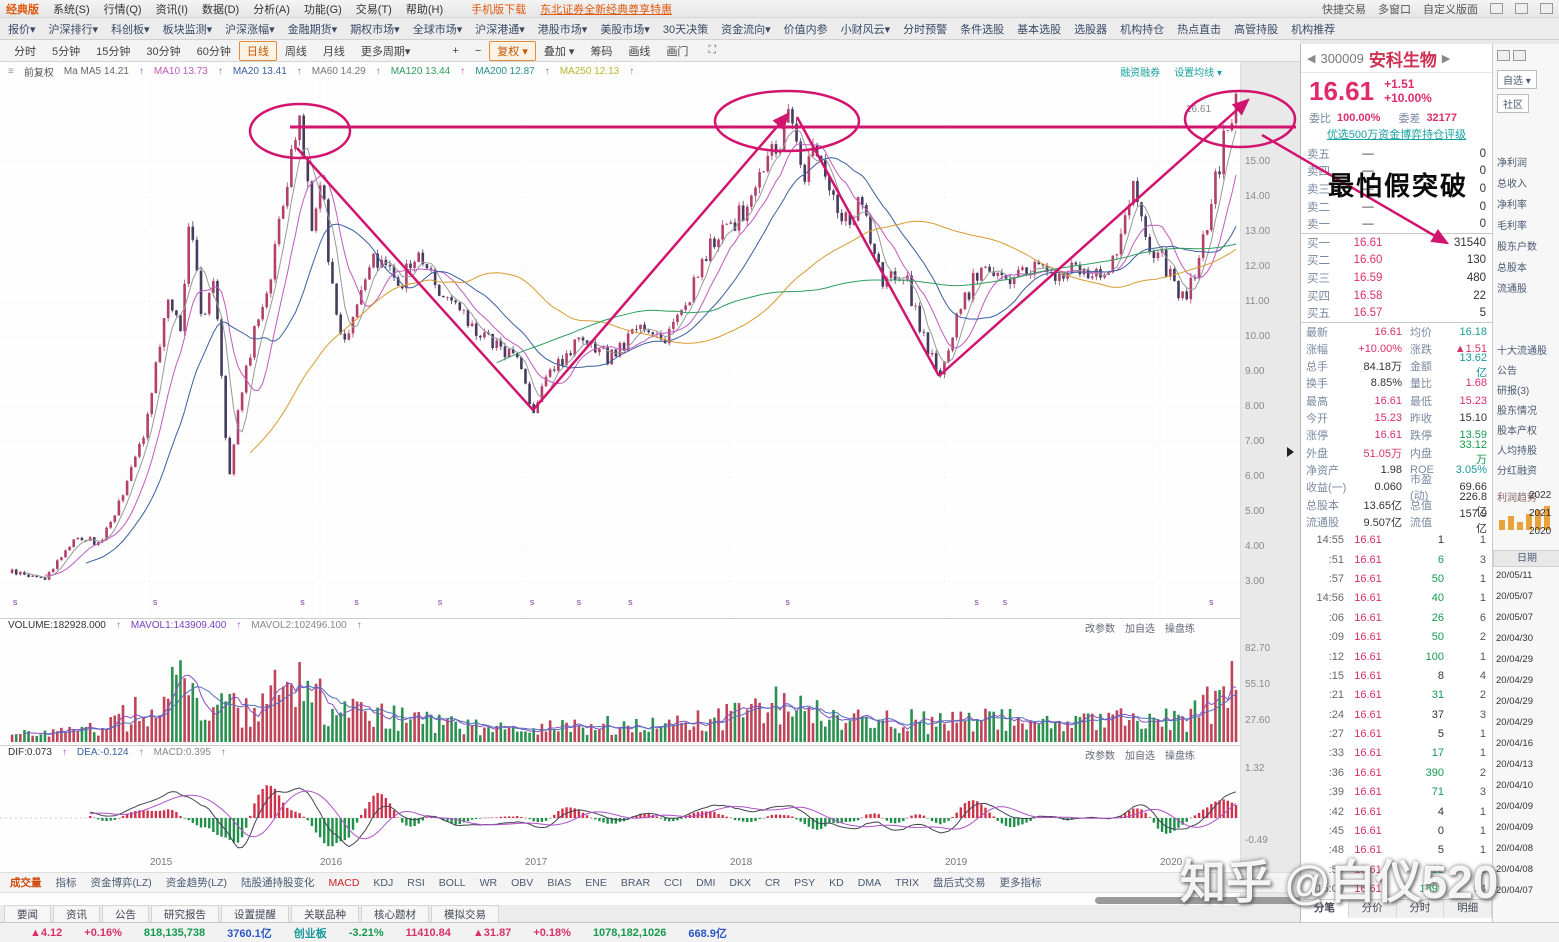 Image resolution: width=1559 pixels, height=942 pixels. I want to click on sidebar-button: 社区, so click(1513, 103).